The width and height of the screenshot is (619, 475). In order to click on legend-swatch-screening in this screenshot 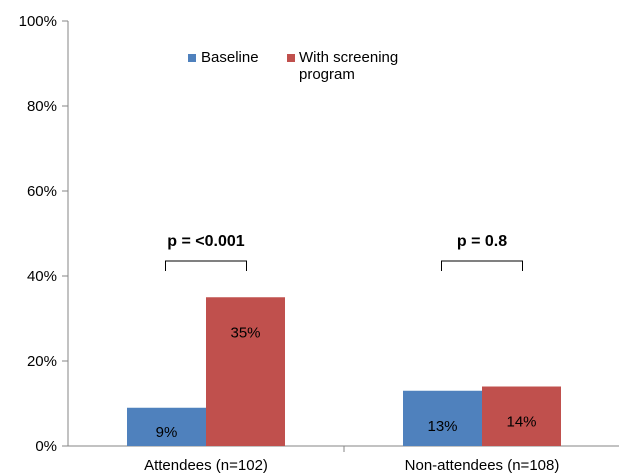, I will do `click(291, 58)`.